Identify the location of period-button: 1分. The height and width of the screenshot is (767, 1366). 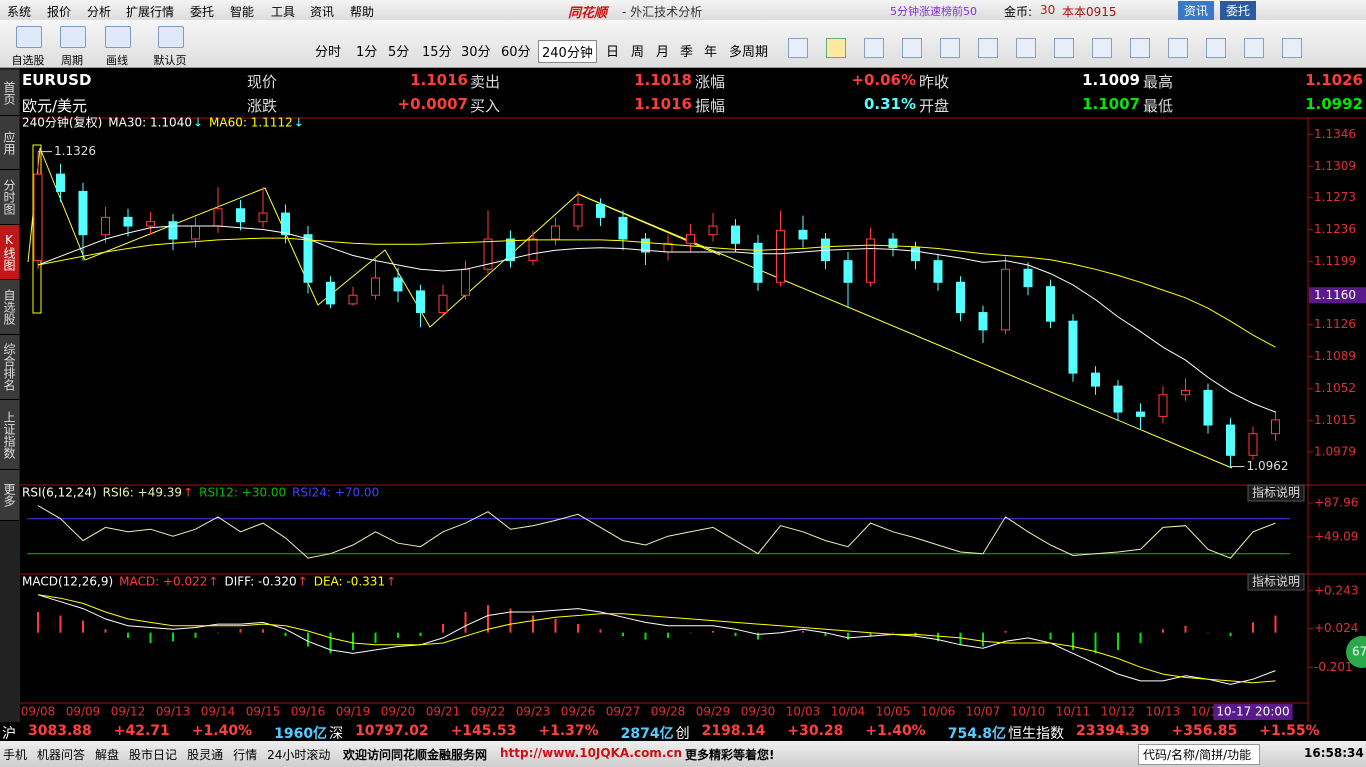
(367, 52).